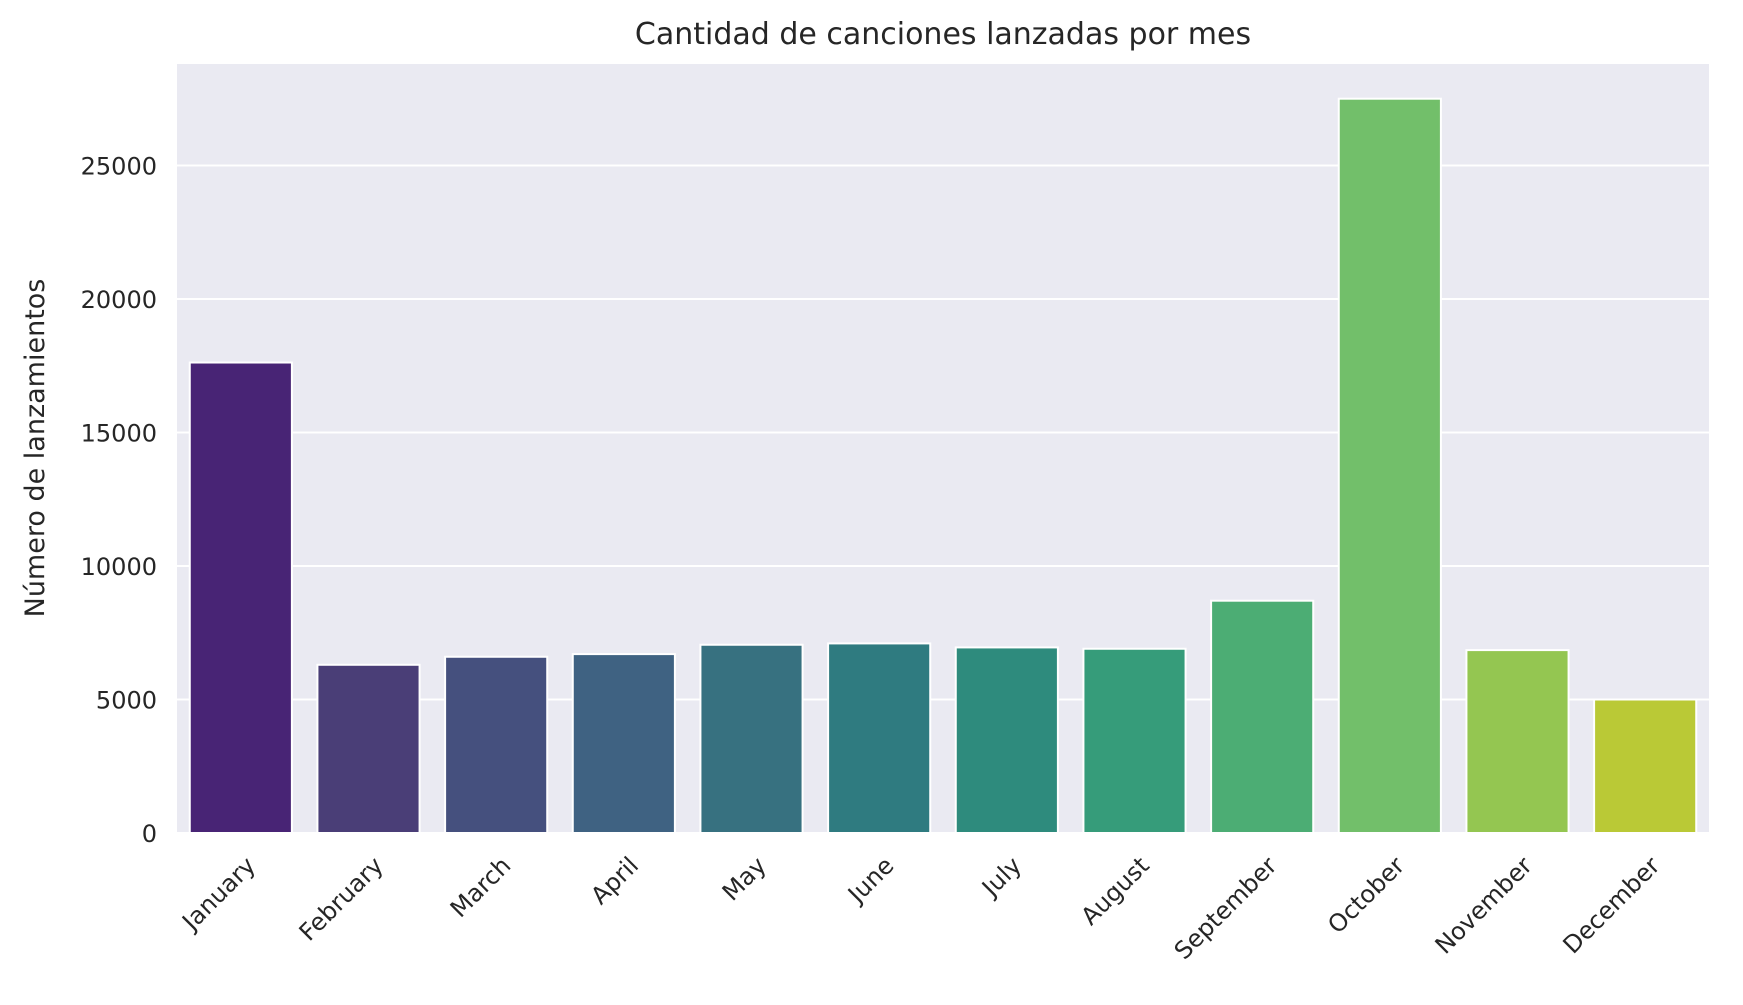 The height and width of the screenshot is (1005, 1743). What do you see at coordinates (1645, 766) in the screenshot?
I see `bar-december` at bounding box center [1645, 766].